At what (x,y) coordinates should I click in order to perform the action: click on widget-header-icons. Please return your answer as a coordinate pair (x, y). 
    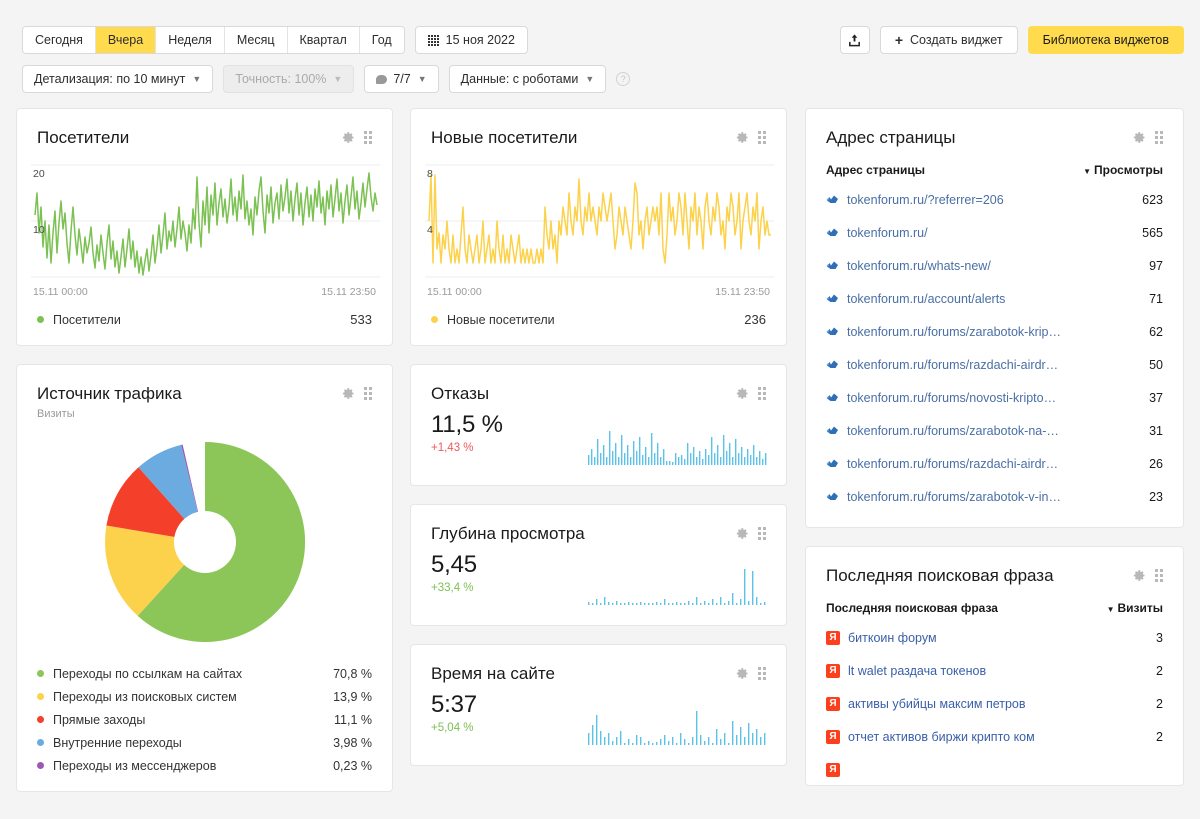
    Looking at the image, I should click on (750, 672).